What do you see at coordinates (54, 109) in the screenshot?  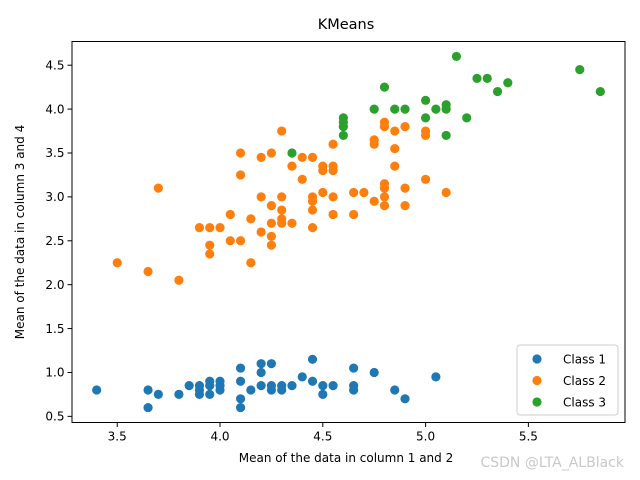 I see `y-tick-label: 4.0` at bounding box center [54, 109].